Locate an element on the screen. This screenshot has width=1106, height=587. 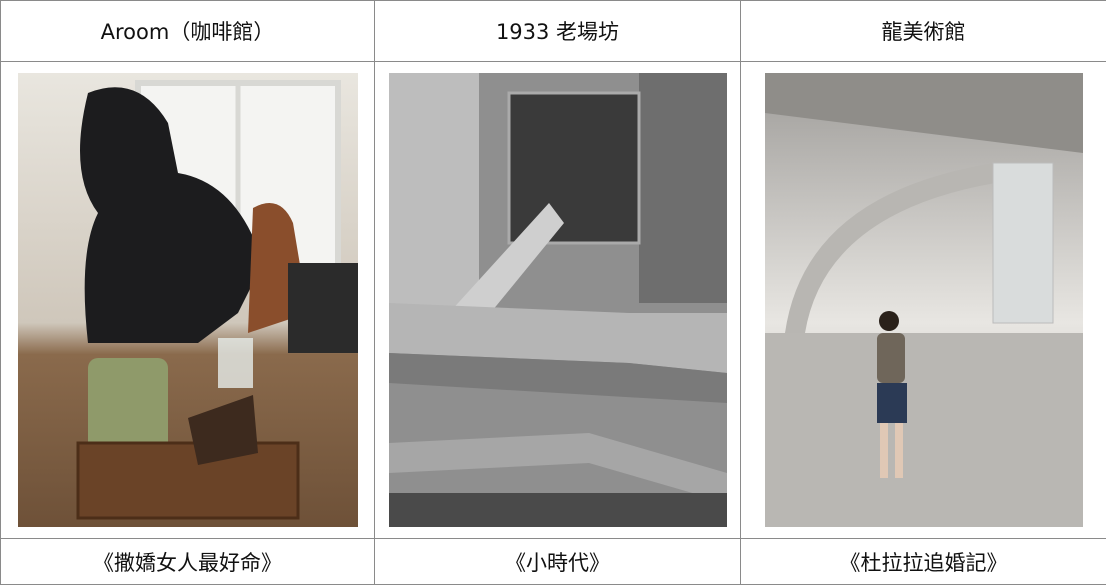
header-row: Aroom（咖啡館） 1933 老場坊 龍美術館 is located at coordinates (553, 31).